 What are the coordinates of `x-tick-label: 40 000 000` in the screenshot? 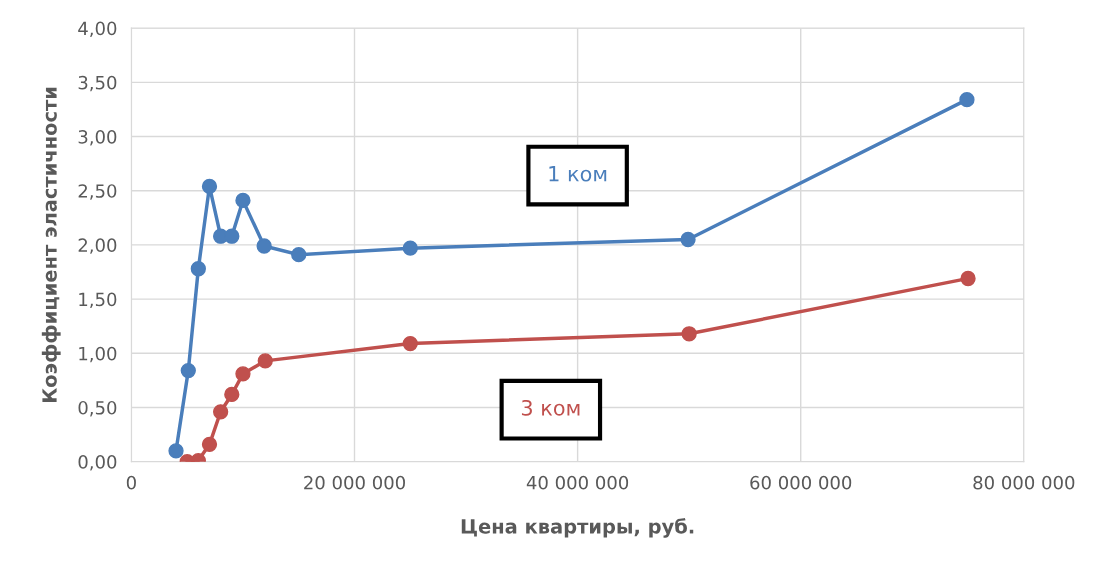 It's located at (577, 482).